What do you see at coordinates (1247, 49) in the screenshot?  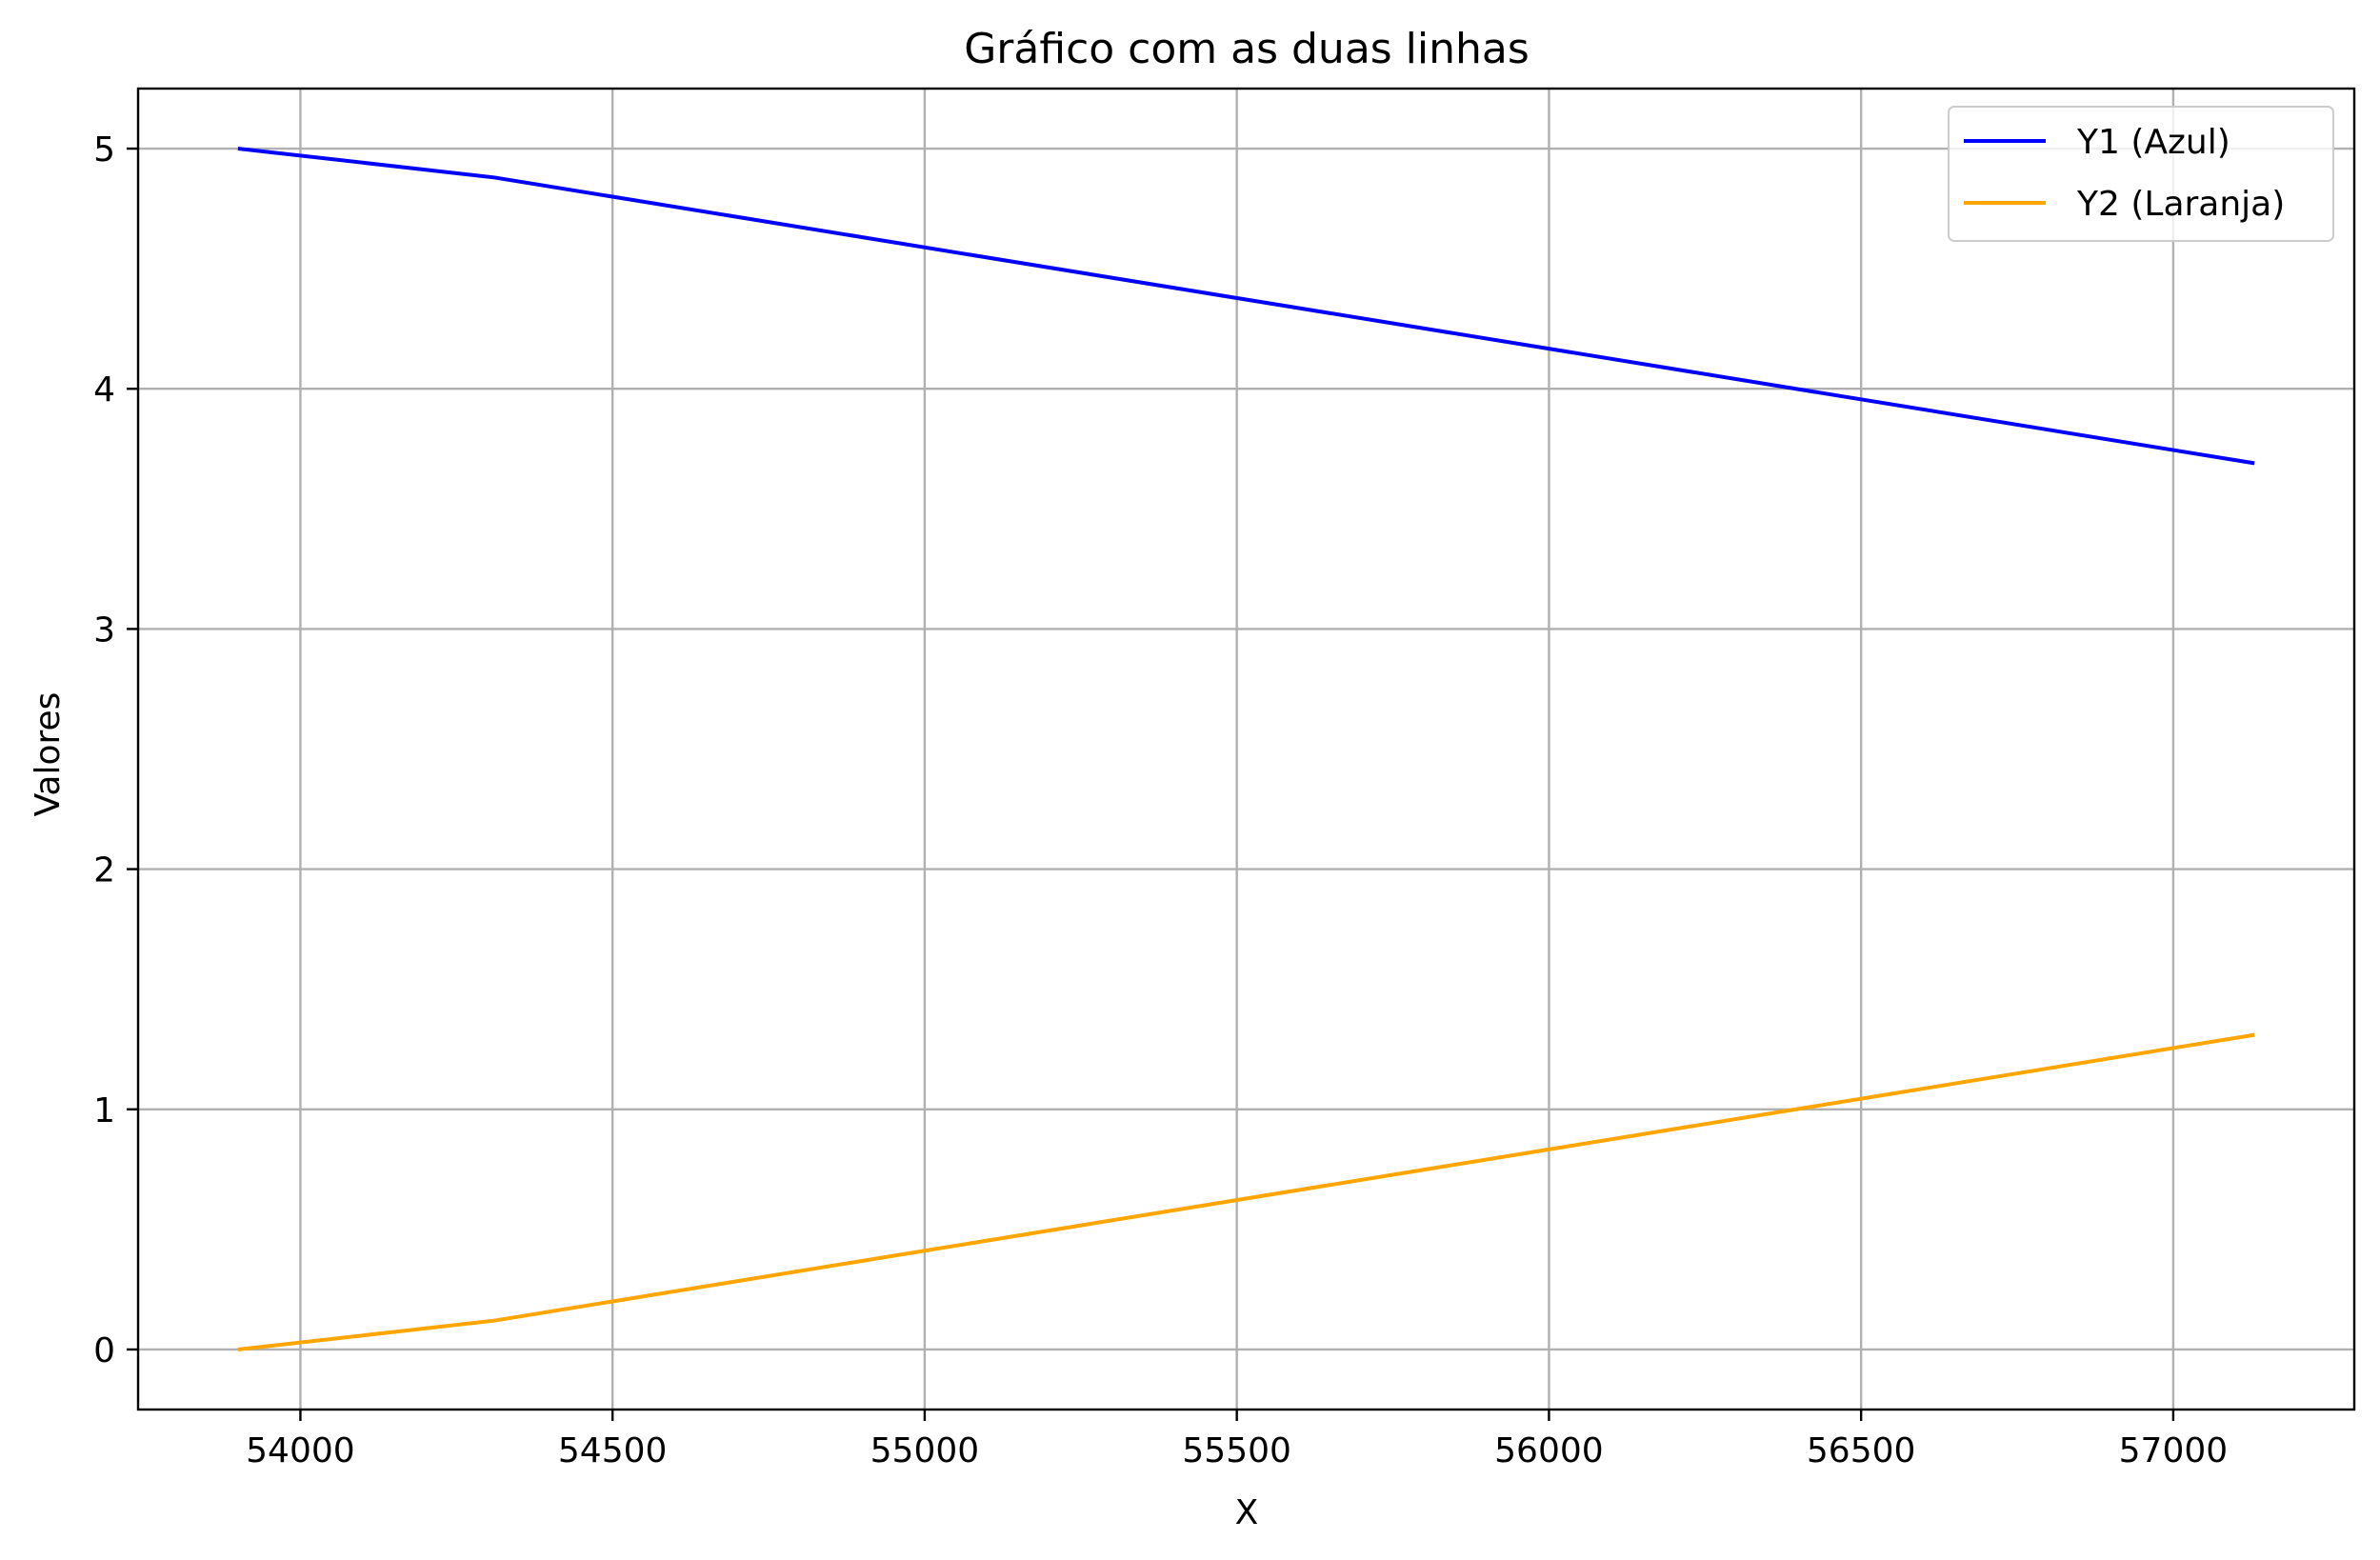 I see `chart-title: Gráfico com as duas linhas` at bounding box center [1247, 49].